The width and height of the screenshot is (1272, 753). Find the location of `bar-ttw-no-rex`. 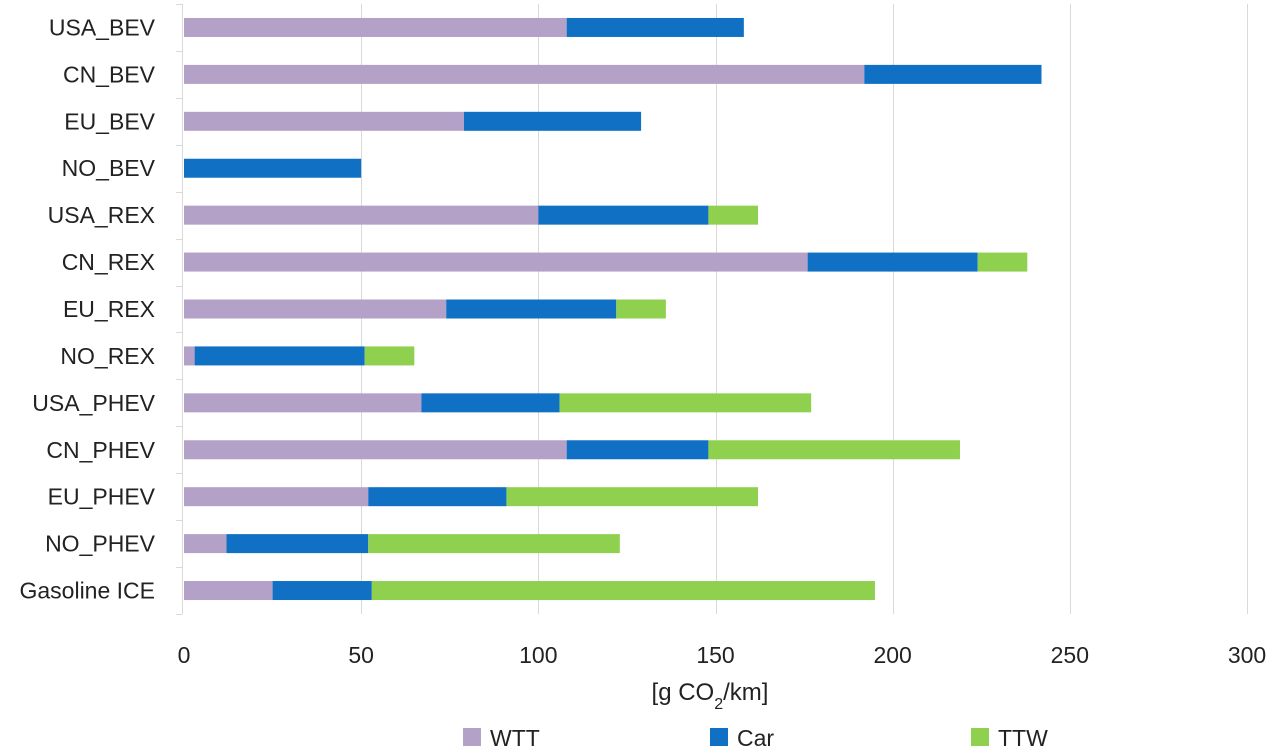

bar-ttw-no-rex is located at coordinates (389, 356).